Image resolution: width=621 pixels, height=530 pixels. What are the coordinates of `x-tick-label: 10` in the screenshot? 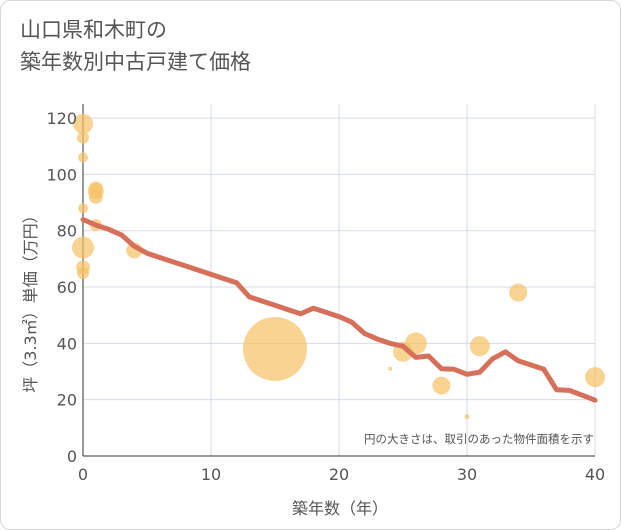 It's located at (211, 474).